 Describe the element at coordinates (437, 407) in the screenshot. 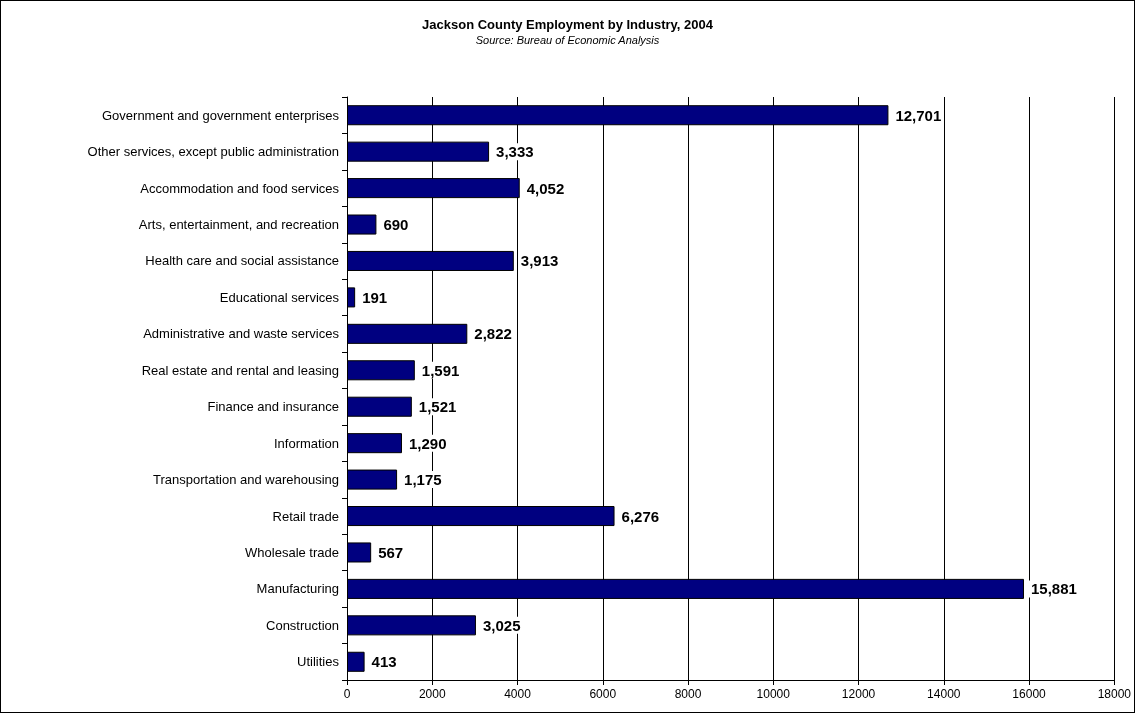

I see `data-label: 1,521` at that location.